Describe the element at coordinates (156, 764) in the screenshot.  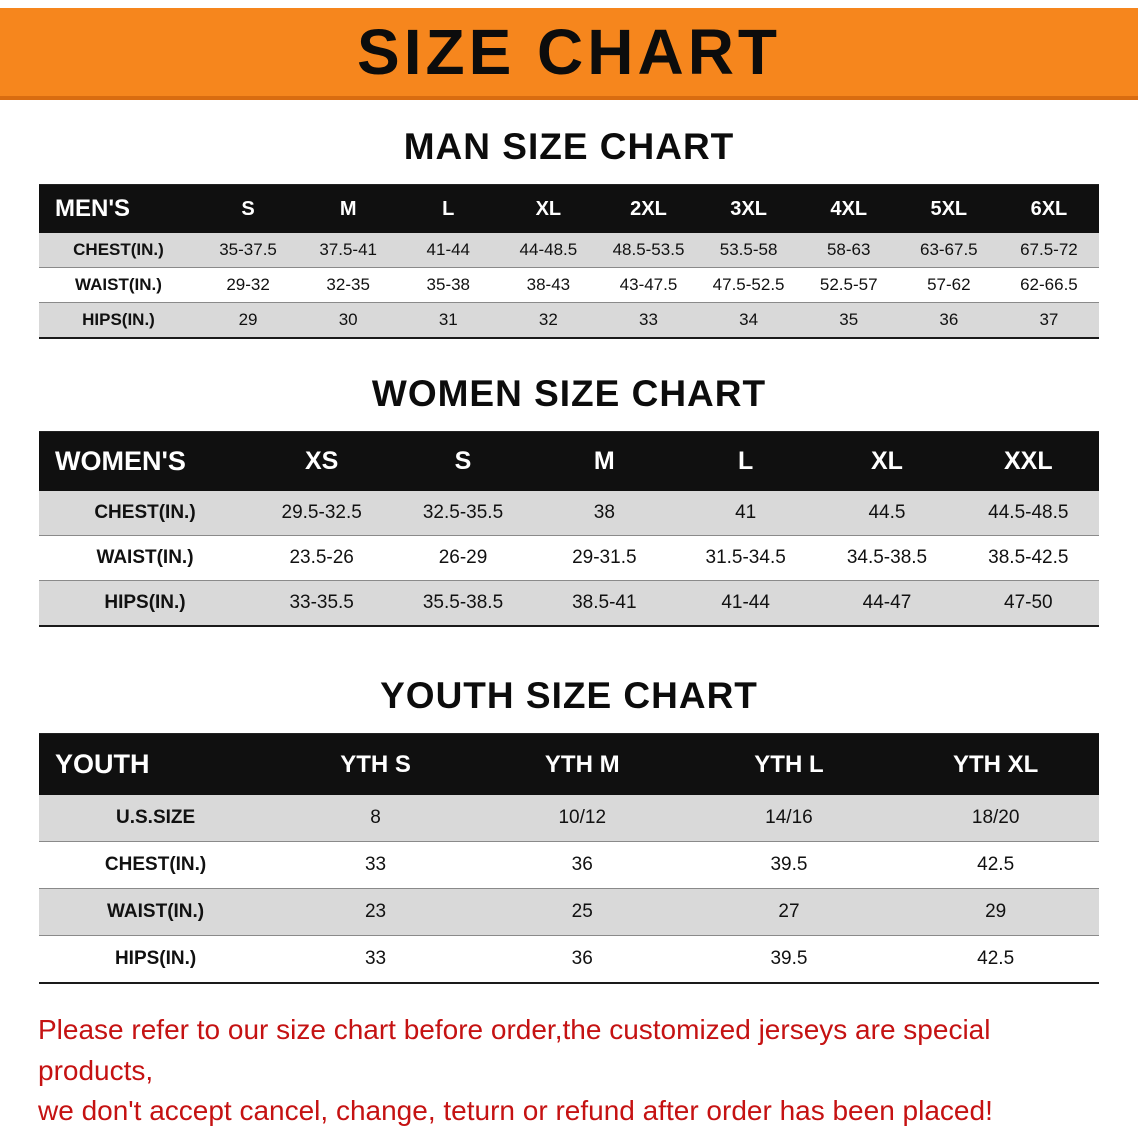
I see `table-title-cell: YOUTH` at that location.